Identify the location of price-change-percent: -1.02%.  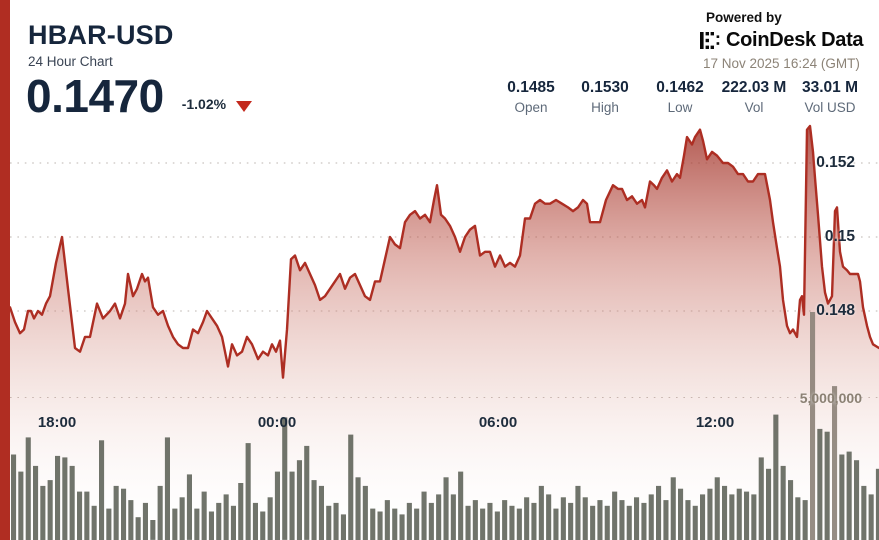
(204, 104).